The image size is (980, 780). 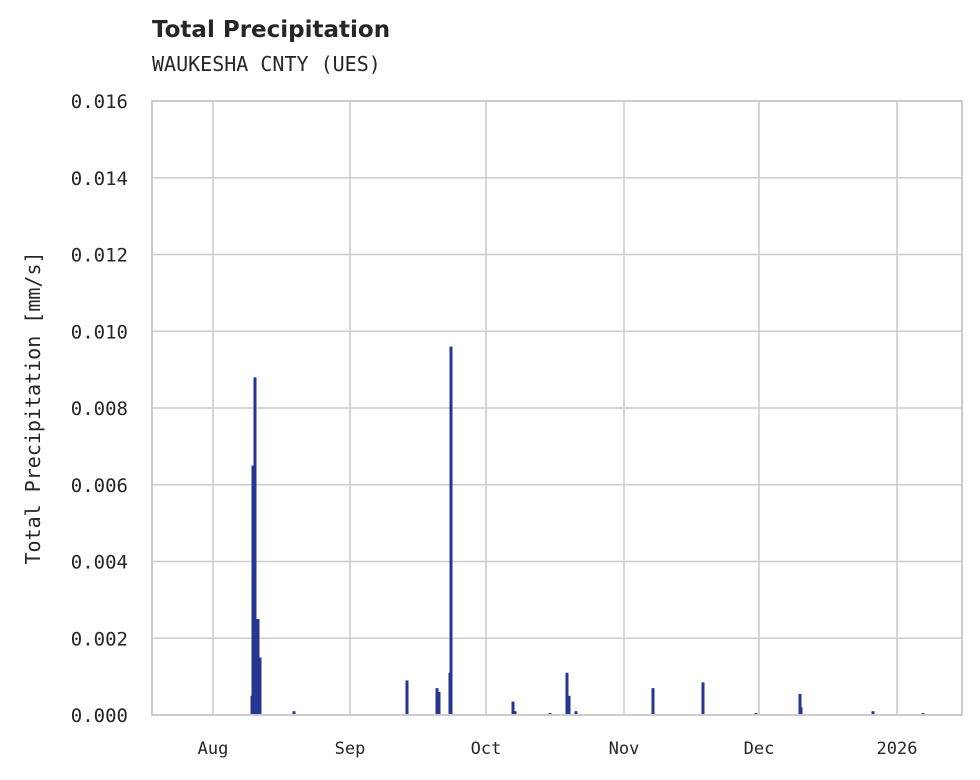 I want to click on y-tick-label: 0.016, so click(x=99, y=102).